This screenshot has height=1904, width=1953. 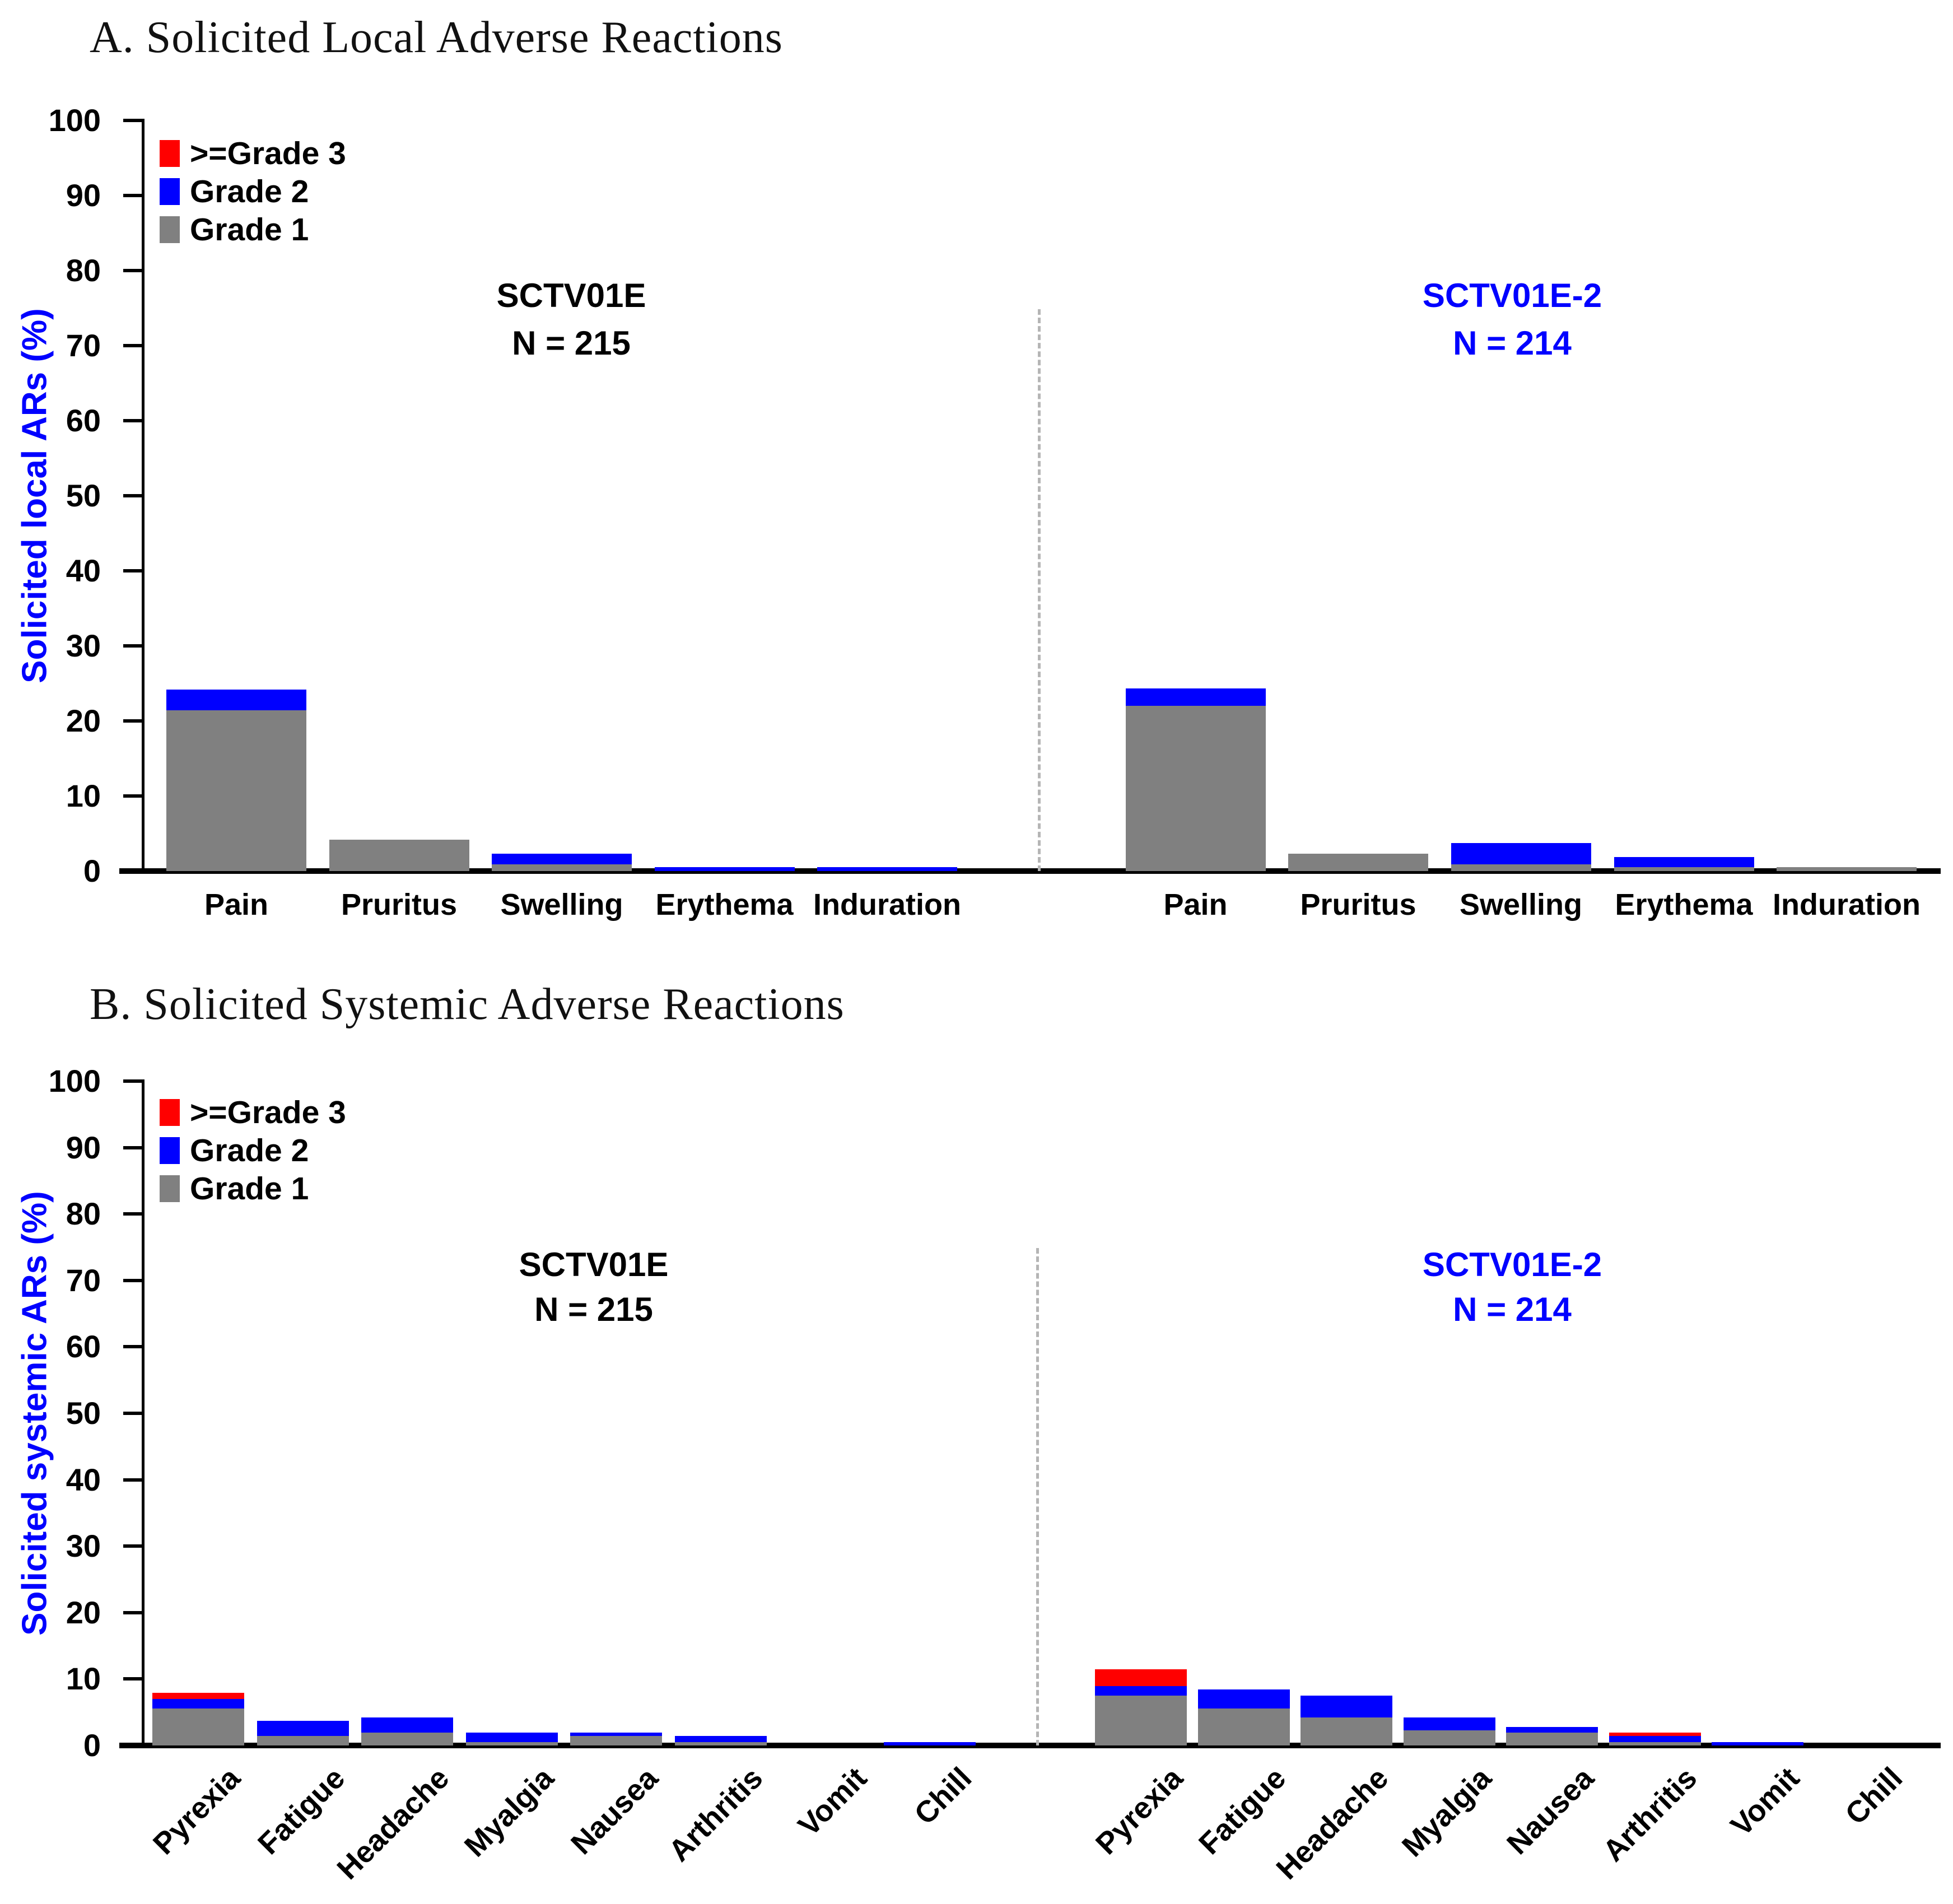 I want to click on bar-chill-grade2, so click(x=929, y=1744).